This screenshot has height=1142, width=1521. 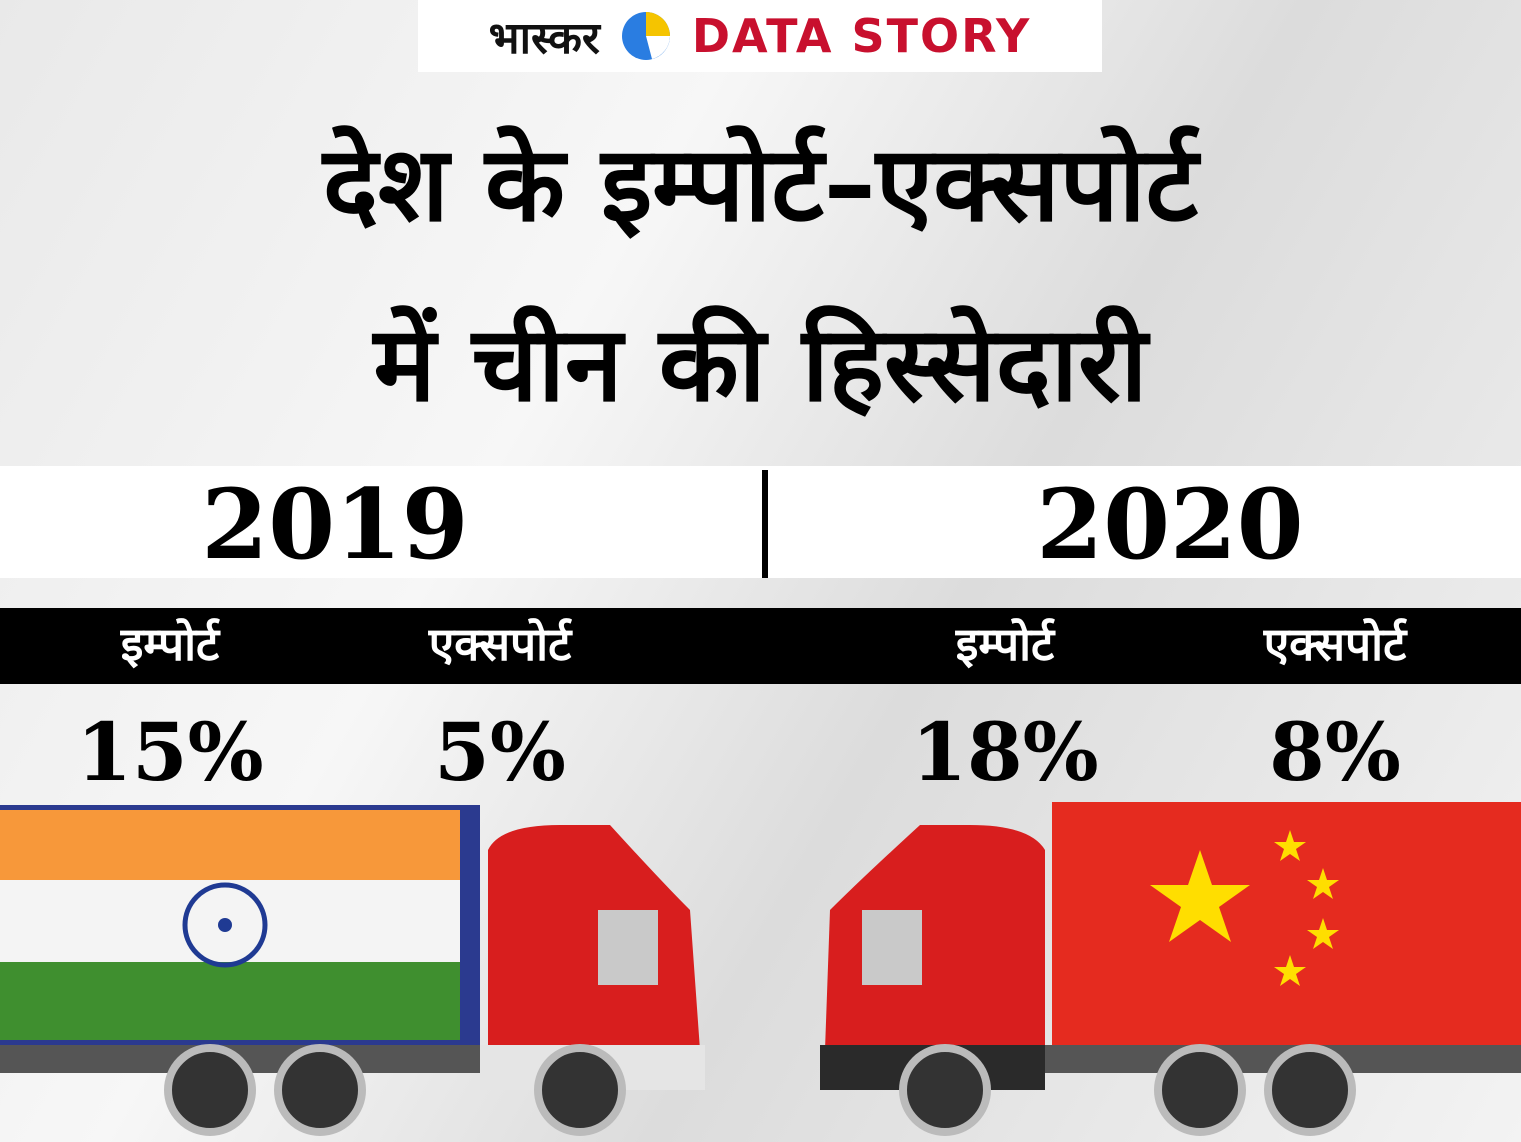 What do you see at coordinates (230, 1001) in the screenshot?
I see `flag-green` at bounding box center [230, 1001].